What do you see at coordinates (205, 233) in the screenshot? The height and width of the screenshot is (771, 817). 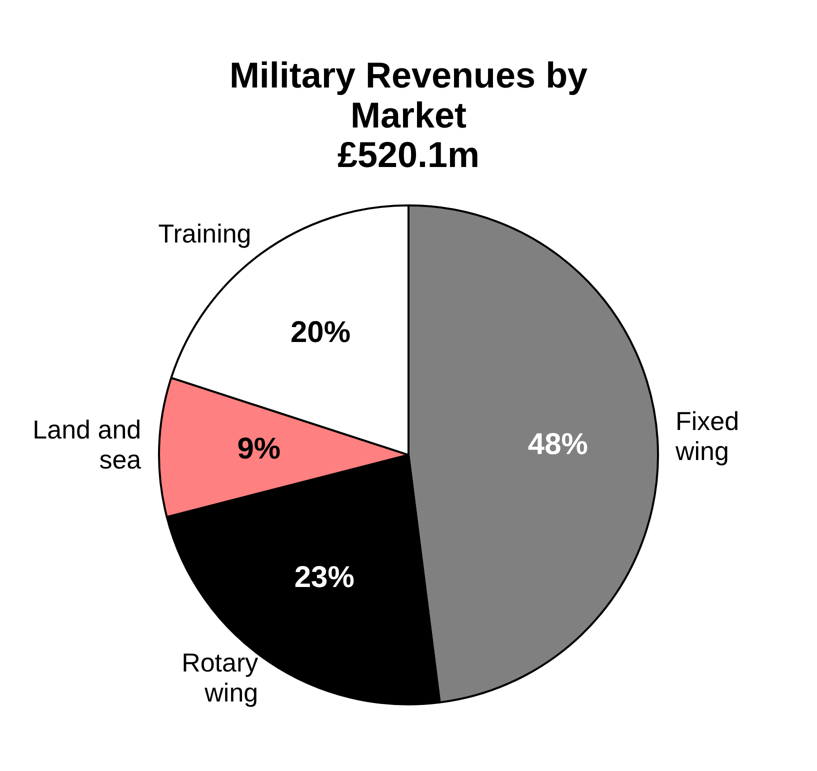 I see `slice-label: Training` at bounding box center [205, 233].